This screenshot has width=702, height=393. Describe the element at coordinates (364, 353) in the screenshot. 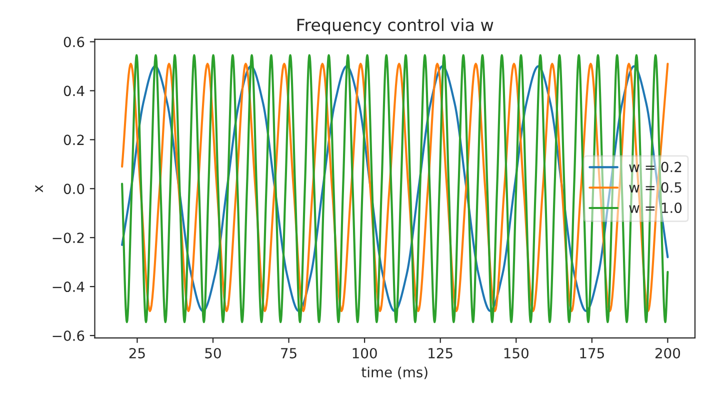

I see `x-tick-label: 100` at that location.